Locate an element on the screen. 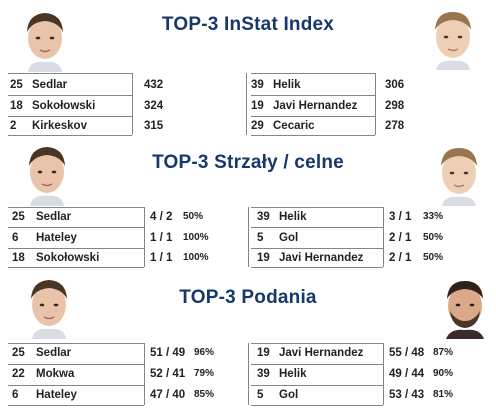 Image resolution: width=496 pixels, height=410 pixels. player-name: Mokwa is located at coordinates (55, 374).